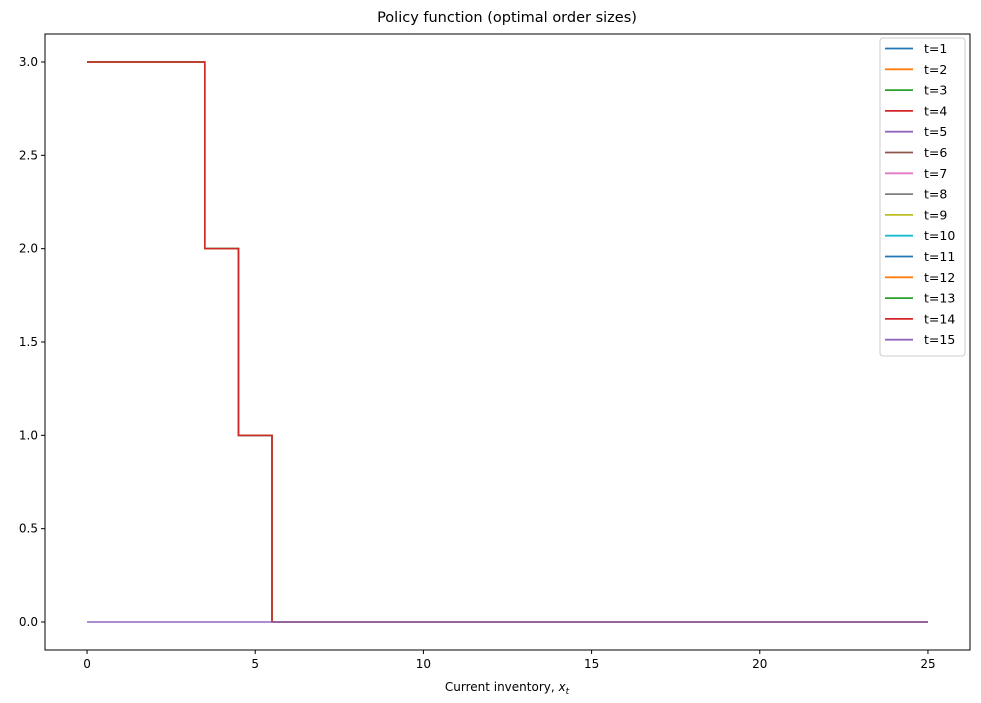  Describe the element at coordinates (87, 664) in the screenshot. I see `x-tick-label: 0` at that location.